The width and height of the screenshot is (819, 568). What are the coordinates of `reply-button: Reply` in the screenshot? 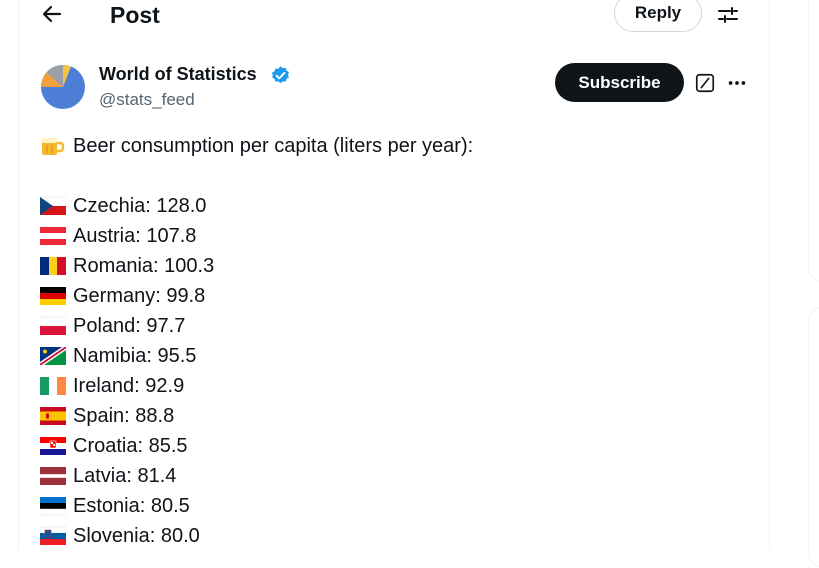 It's located at (658, 16).